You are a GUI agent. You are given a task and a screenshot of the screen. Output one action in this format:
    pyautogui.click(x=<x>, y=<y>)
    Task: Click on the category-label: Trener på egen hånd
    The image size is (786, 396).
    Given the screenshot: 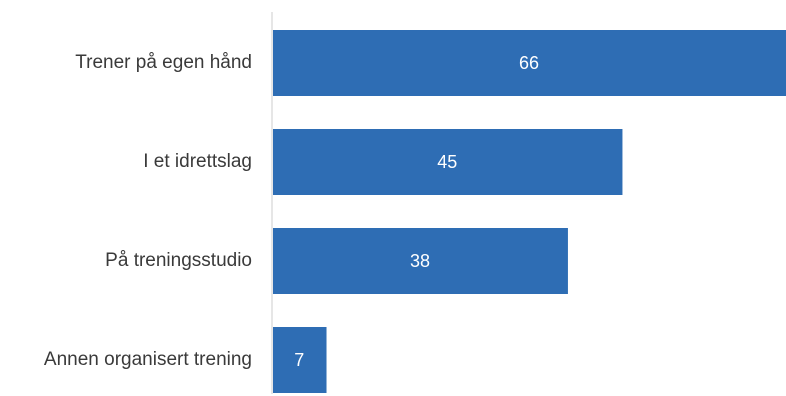 What is the action you would take?
    pyautogui.click(x=163, y=62)
    